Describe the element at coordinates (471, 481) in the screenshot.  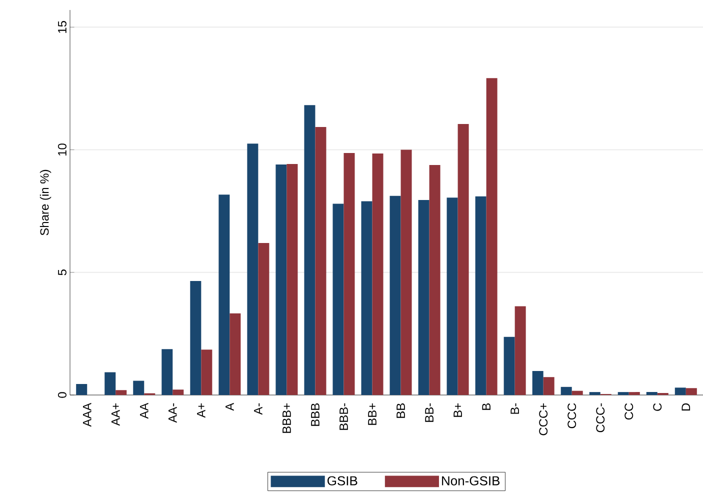
I see `legend-label: Non-GSIB` at that location.